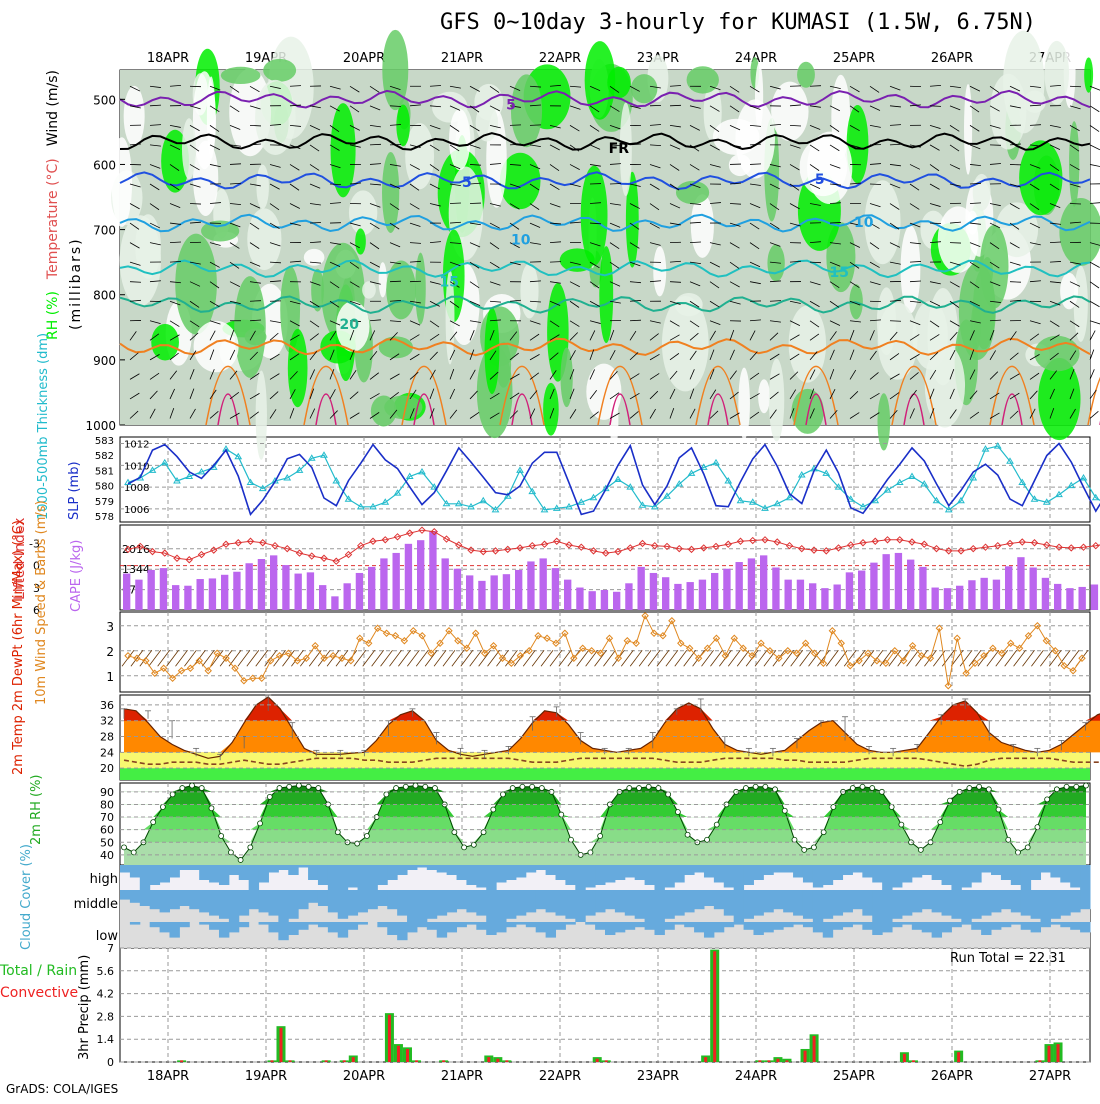  Describe the element at coordinates (364, 58) in the screenshot. I see `x-tick-top: 20APR` at that location.